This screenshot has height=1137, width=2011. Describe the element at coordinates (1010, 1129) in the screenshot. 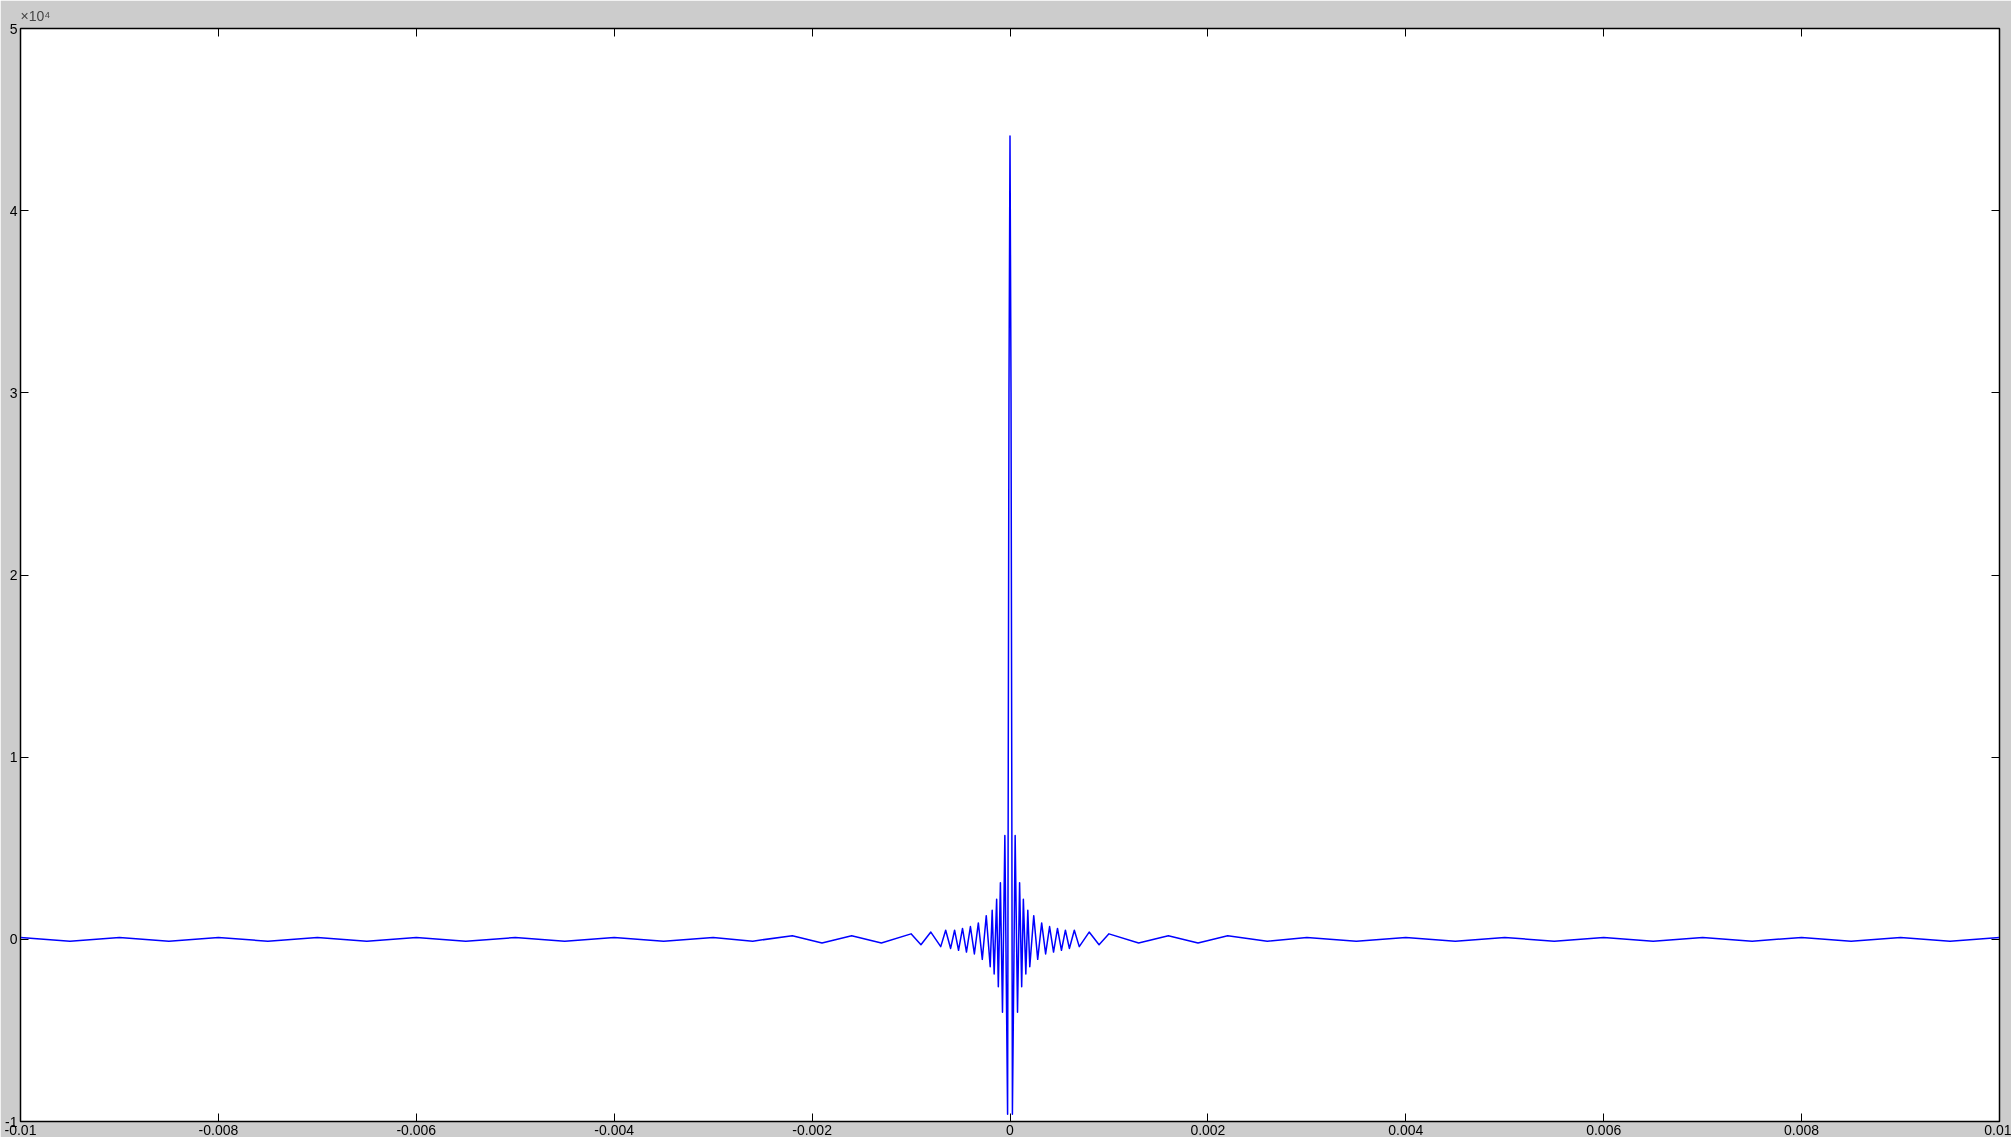

I see `x-tick-label: 0` at that location.